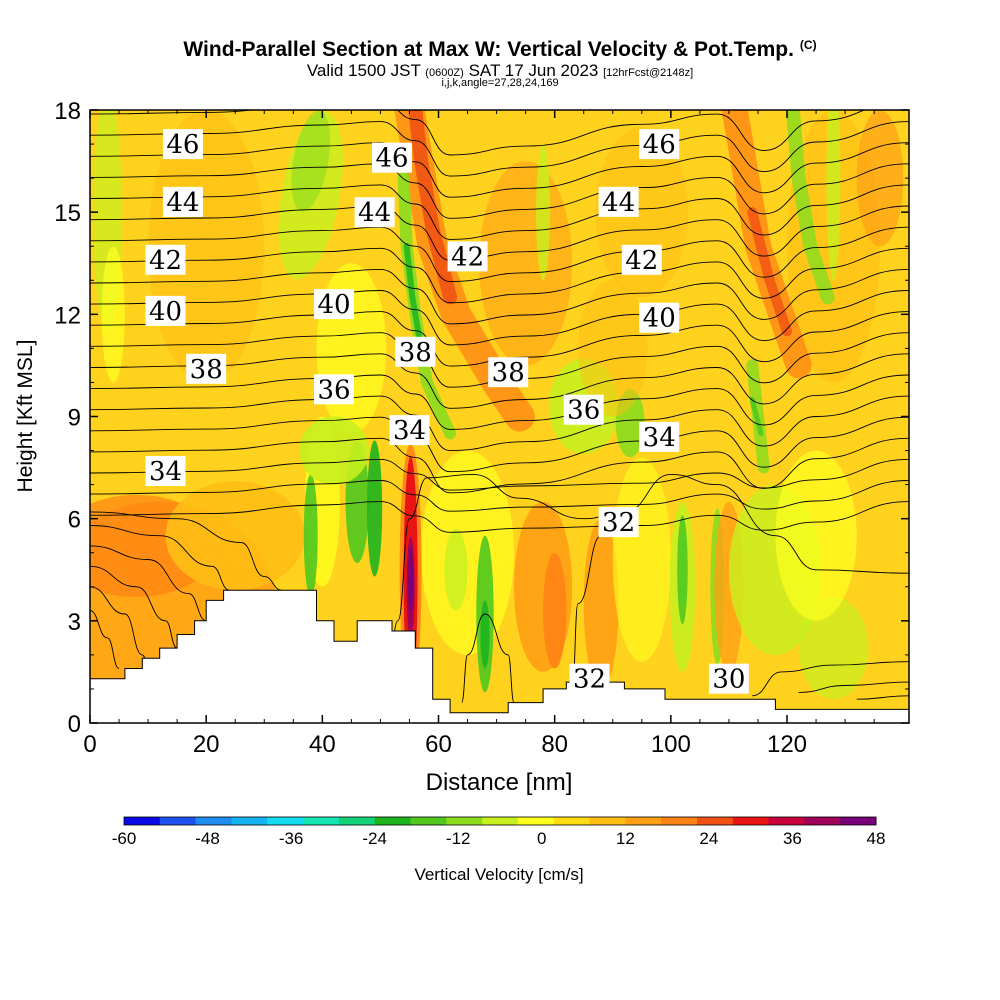  I want to click on y-tick-label: 15, so click(67, 213).